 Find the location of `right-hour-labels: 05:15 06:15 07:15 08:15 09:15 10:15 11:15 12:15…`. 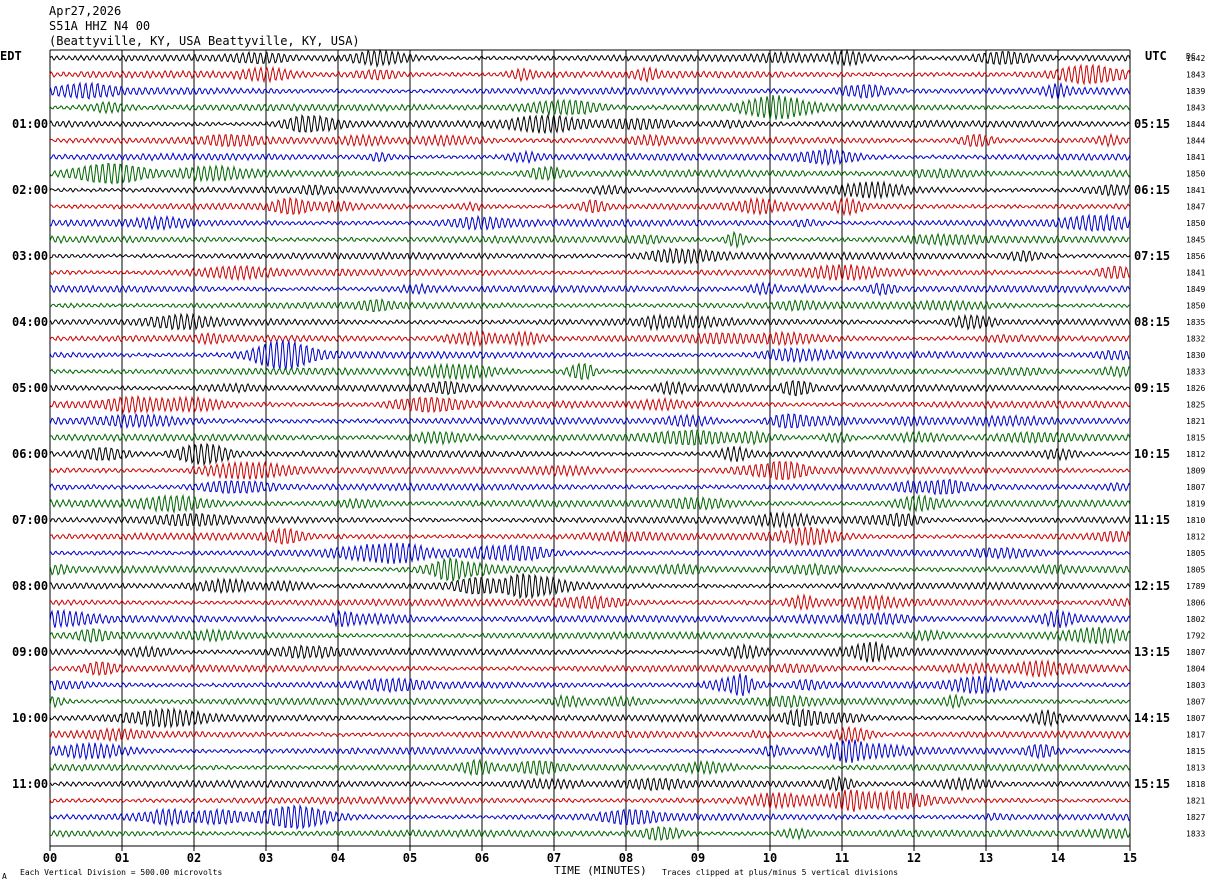

right-hour-labels: 05:15 06:15 07:15 08:15 09:15 10:15 11:15 12:15… is located at coordinates (1152, 454).